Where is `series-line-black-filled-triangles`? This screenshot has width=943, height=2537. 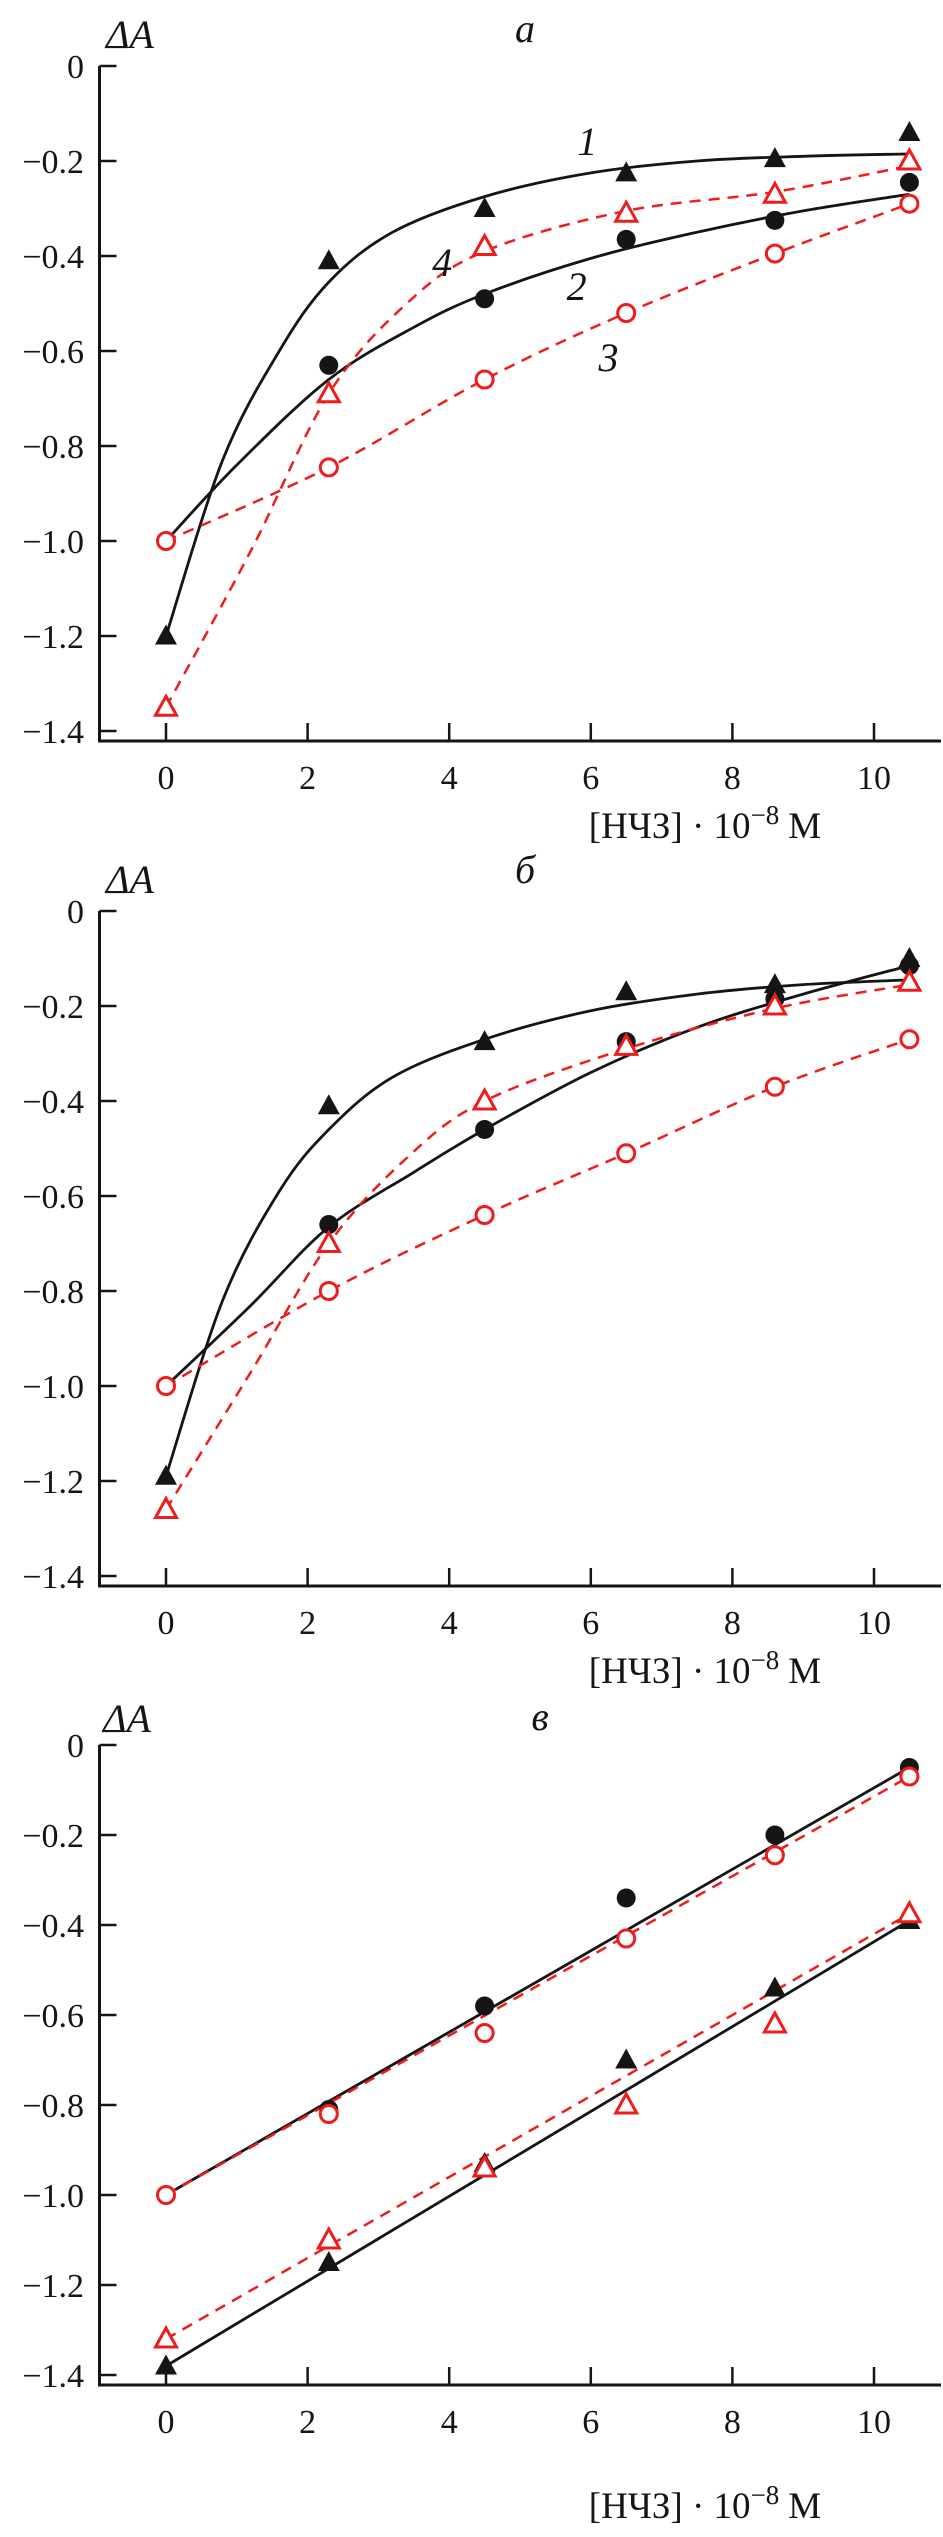
series-line-black-filled-triangles is located at coordinates (538, 2143).